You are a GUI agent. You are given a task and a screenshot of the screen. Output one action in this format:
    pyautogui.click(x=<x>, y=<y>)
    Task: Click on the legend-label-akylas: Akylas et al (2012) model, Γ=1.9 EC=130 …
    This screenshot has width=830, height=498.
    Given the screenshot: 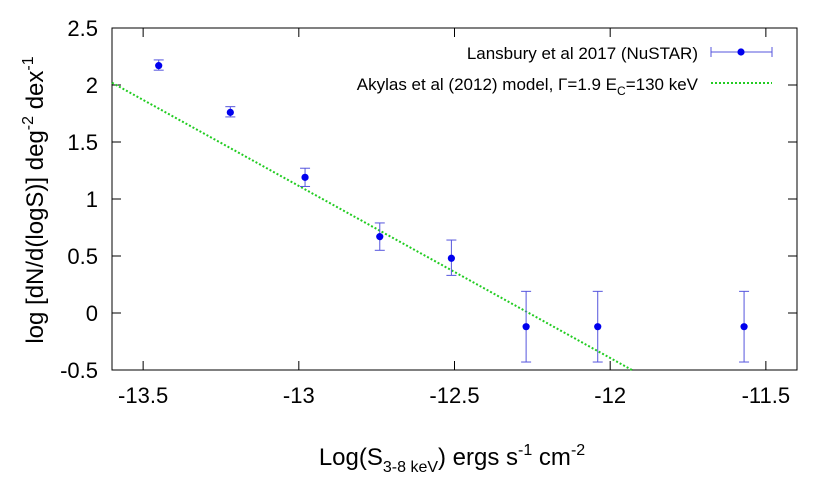 What is the action you would take?
    pyautogui.click(x=528, y=86)
    